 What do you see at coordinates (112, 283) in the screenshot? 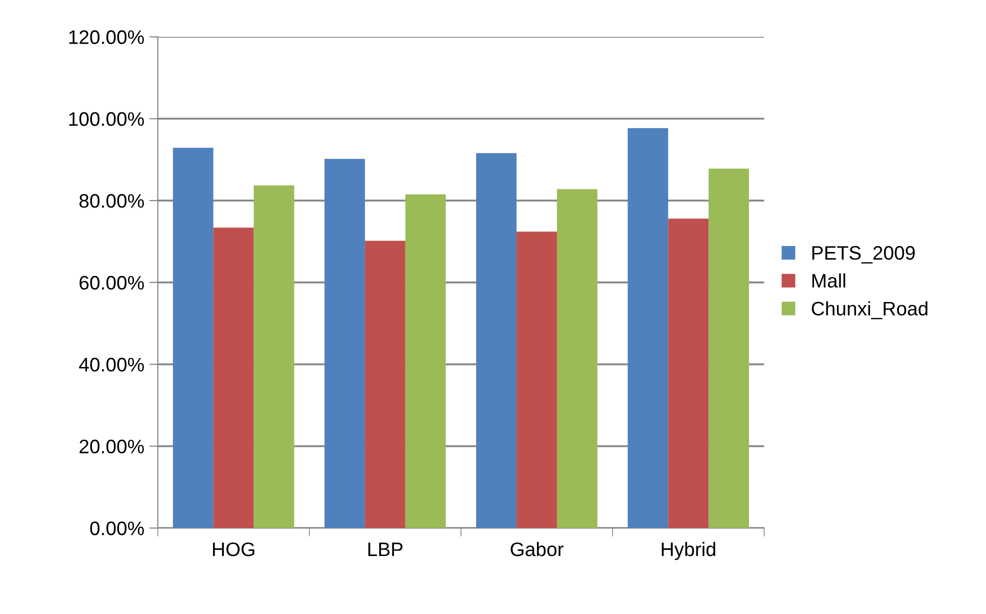
I see `y-tick-label: 60.00%` at bounding box center [112, 283].